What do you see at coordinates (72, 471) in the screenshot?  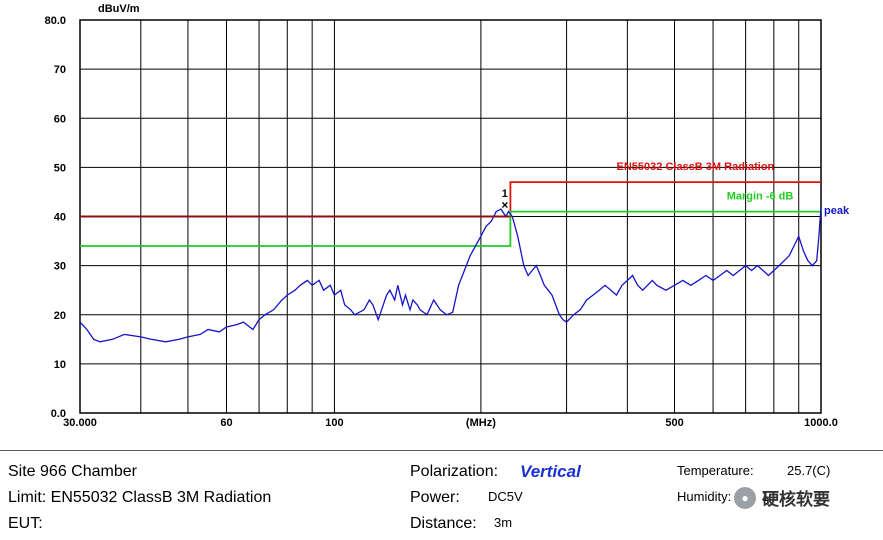 I see `site-text: Site 966 Chamber` at bounding box center [72, 471].